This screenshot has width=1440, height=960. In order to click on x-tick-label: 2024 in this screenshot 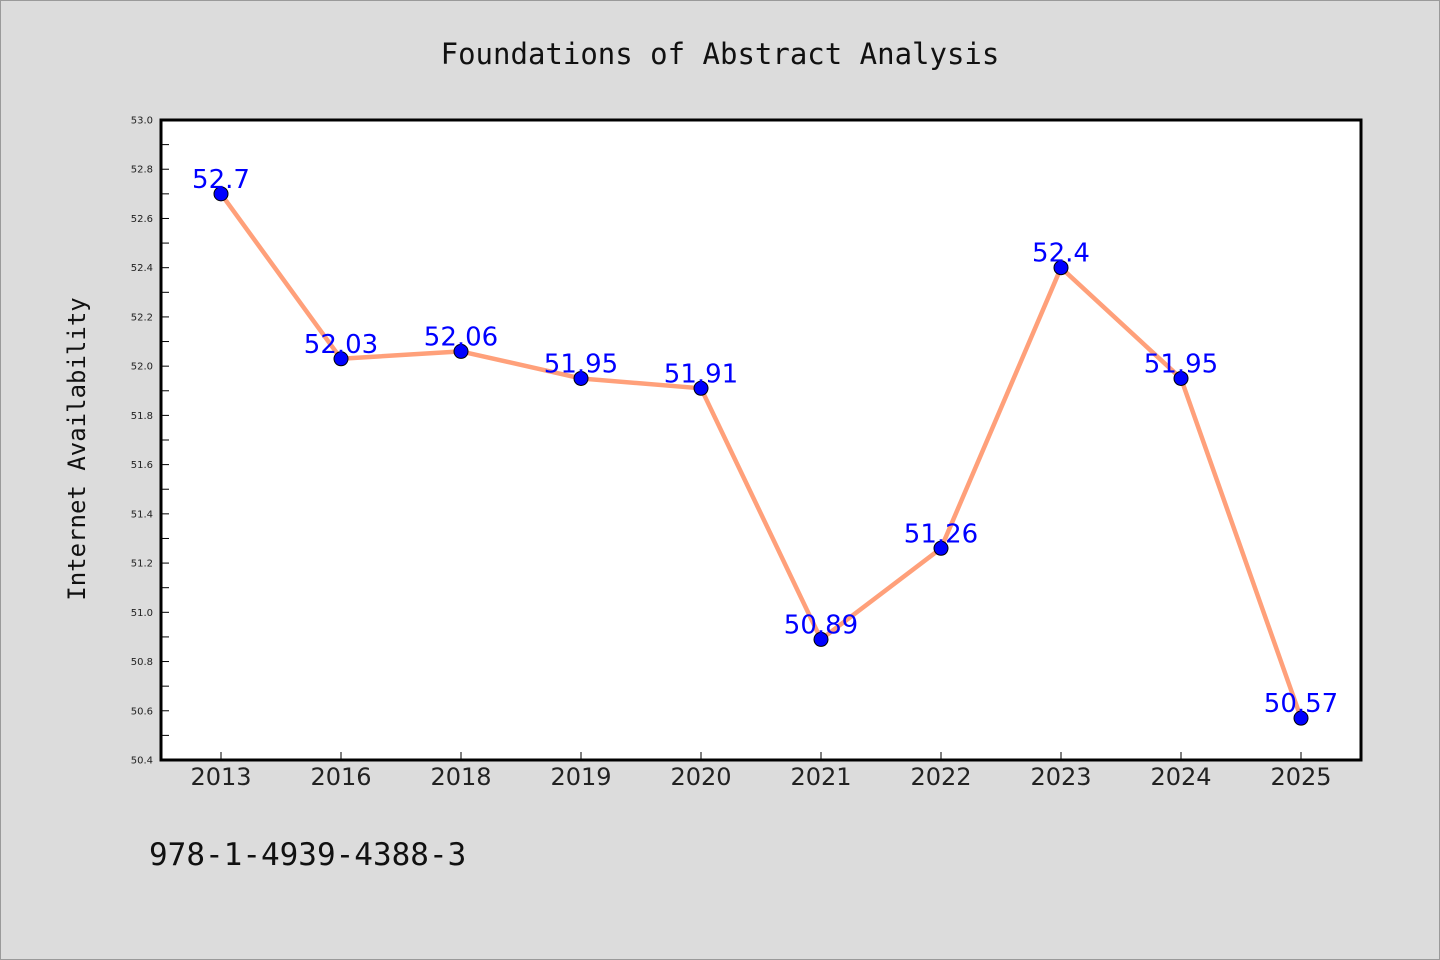, I will do `click(1180, 777)`.